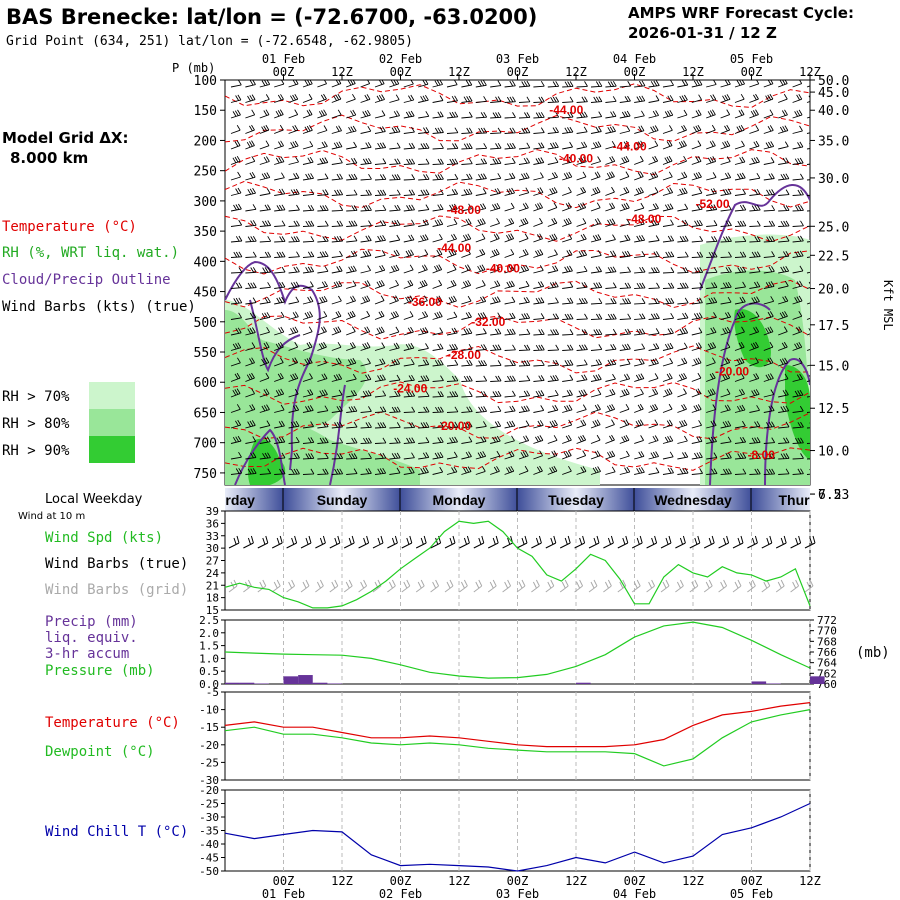 The image size is (900, 900). What do you see at coordinates (833, 227) in the screenshot?
I see `kft-tick-label: 25.0` at bounding box center [833, 227].